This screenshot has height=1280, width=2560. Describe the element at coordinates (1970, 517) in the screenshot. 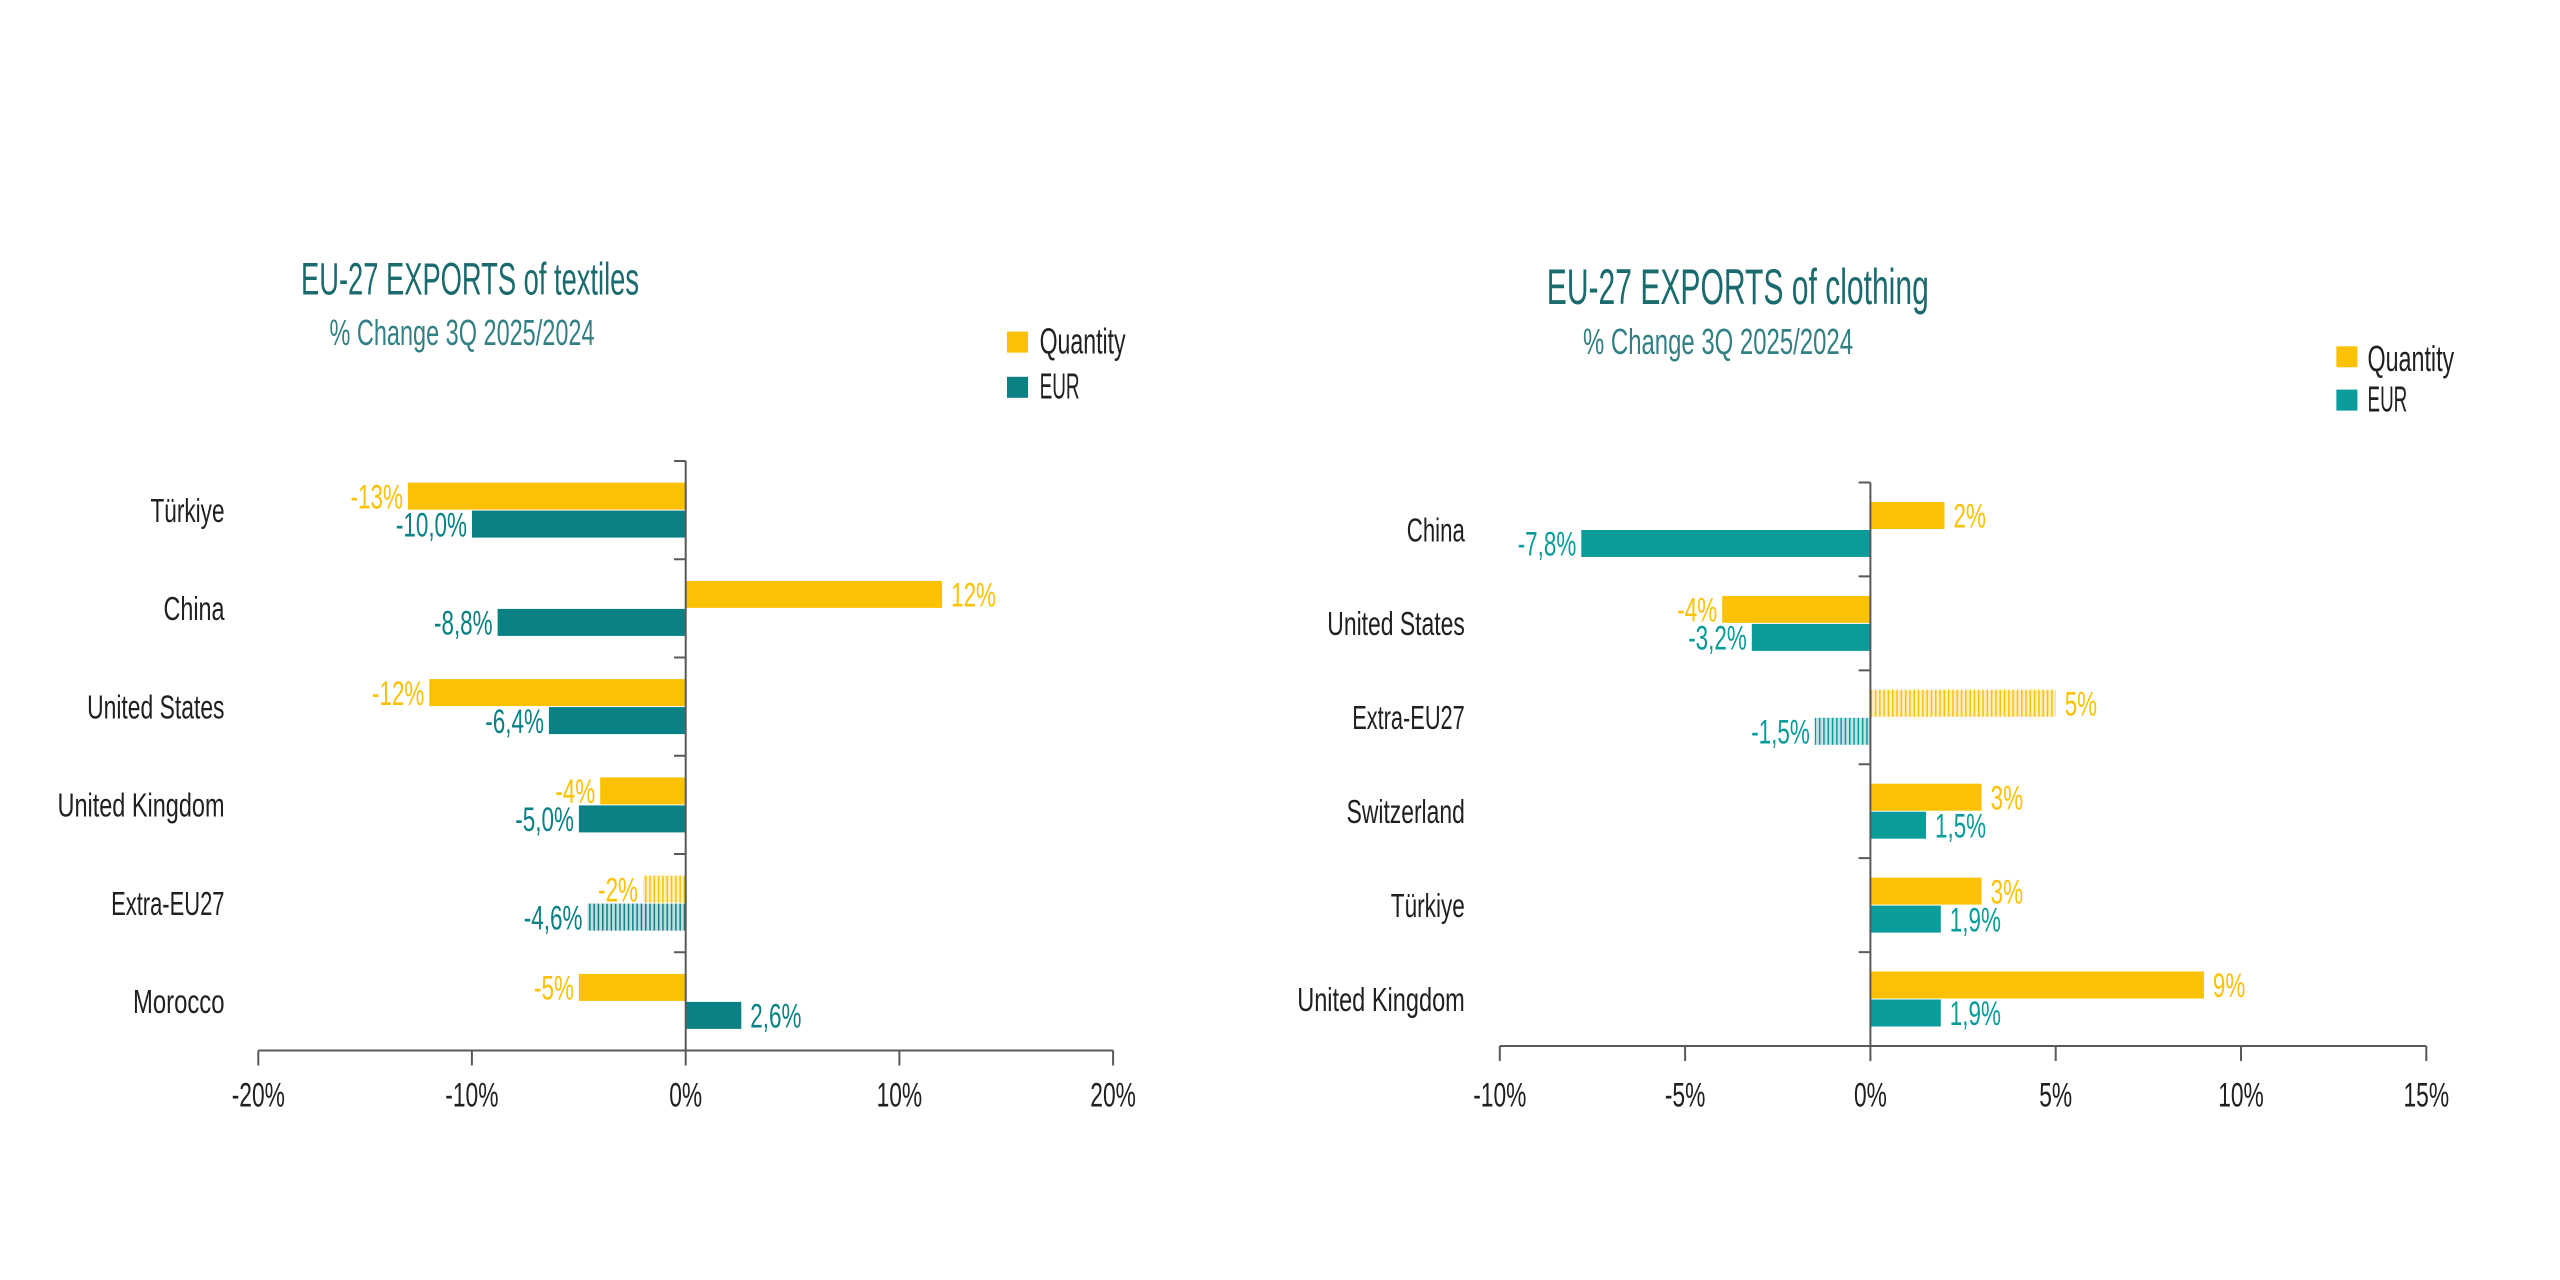

I see `svg-text: 2%` at that location.